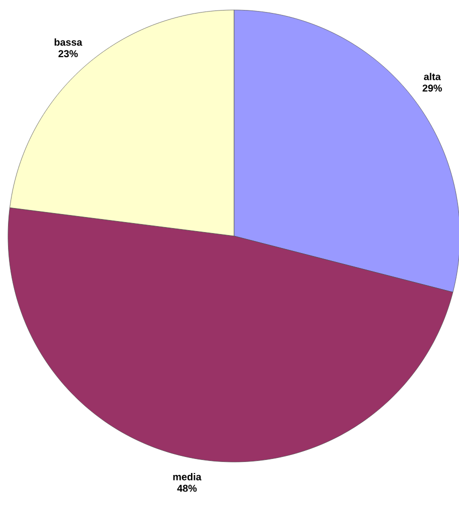  I want to click on slice-label: media, so click(187, 476).